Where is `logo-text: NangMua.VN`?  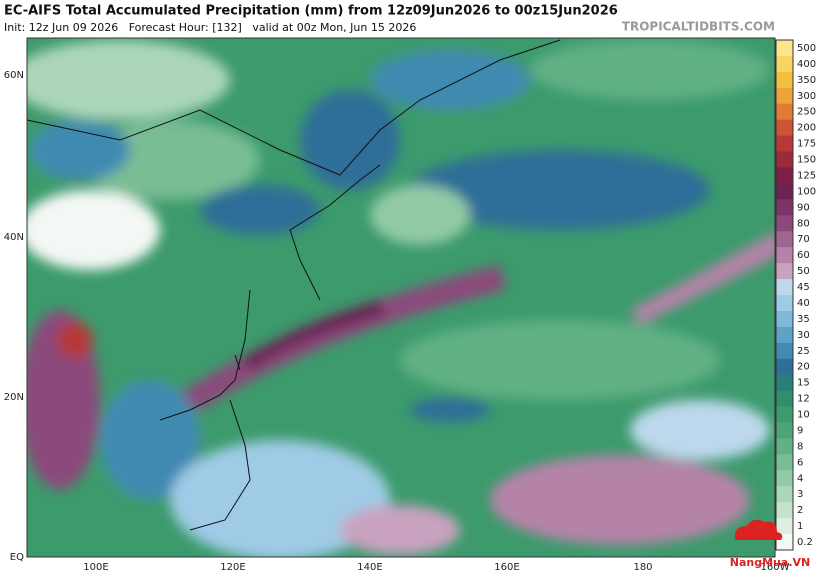 logo-text: NangMua.VN is located at coordinates (770, 562).